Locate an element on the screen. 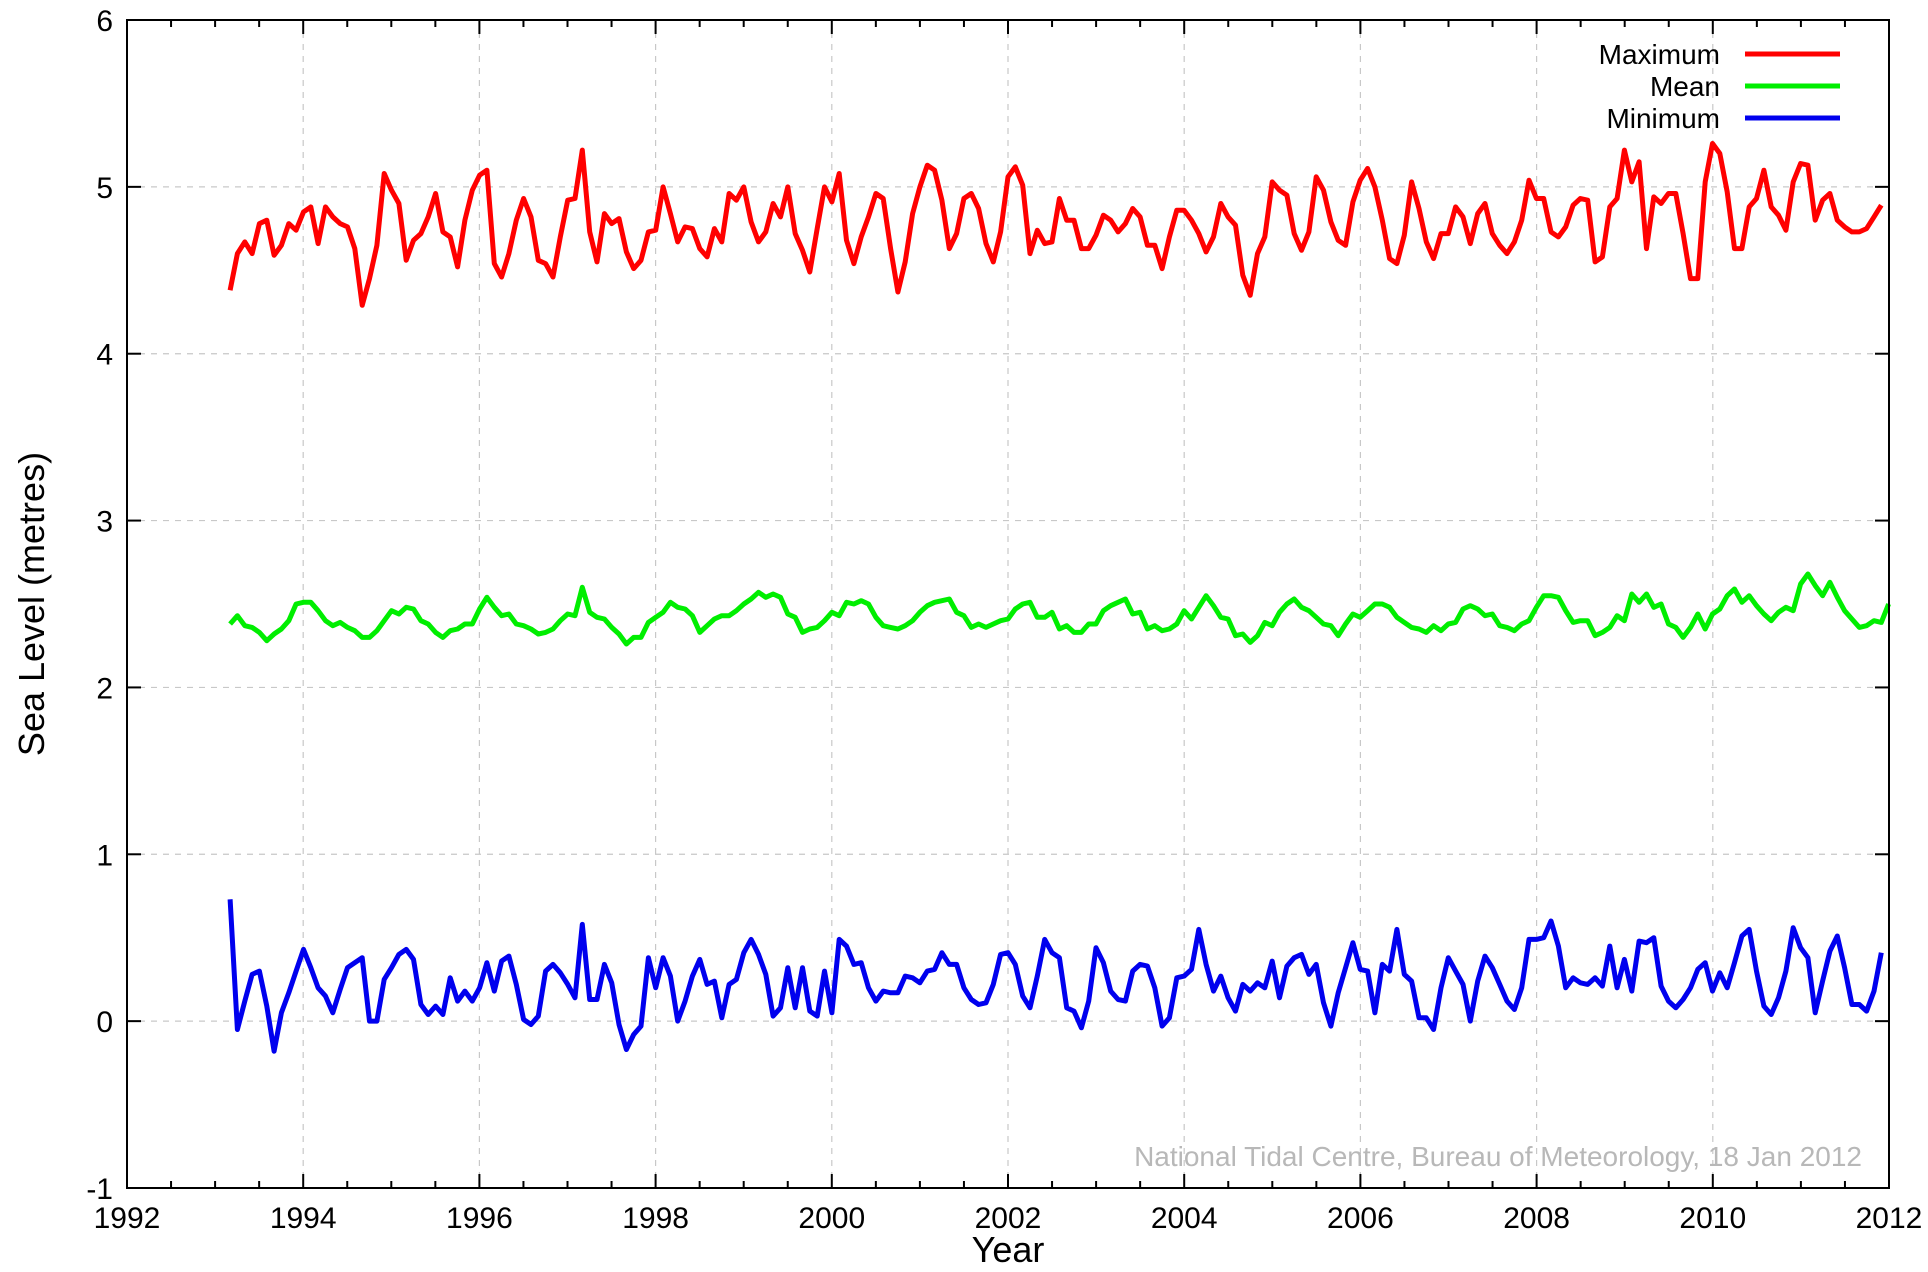  x-tick-label: 2004 is located at coordinates (1184, 1218).